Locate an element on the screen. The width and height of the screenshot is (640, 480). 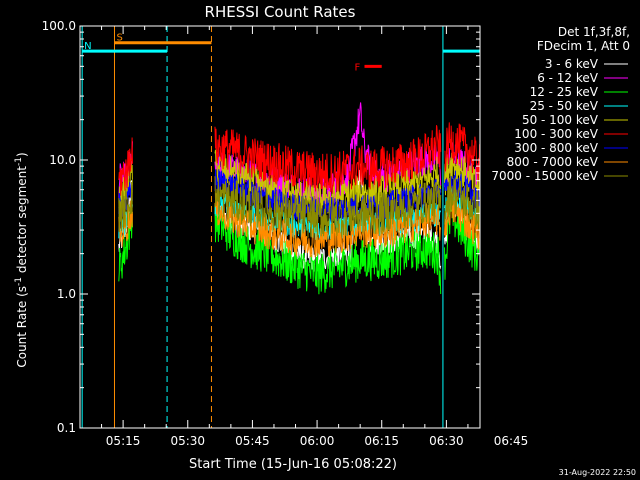
x-tick-label: 06:15 is located at coordinates (381, 441).